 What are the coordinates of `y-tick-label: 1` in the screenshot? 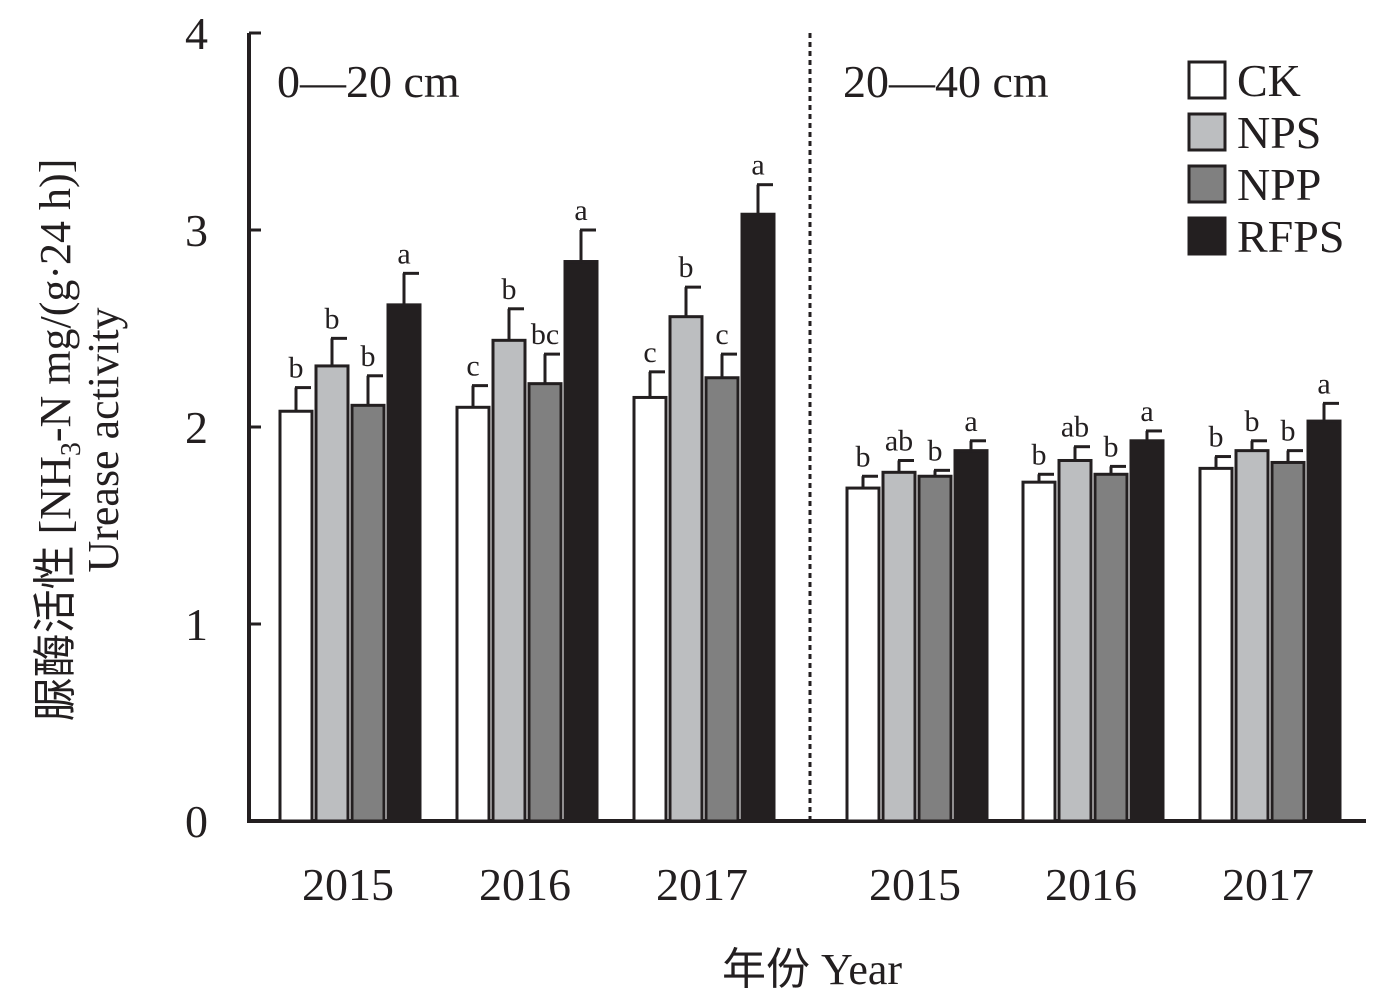 It's located at (196, 624).